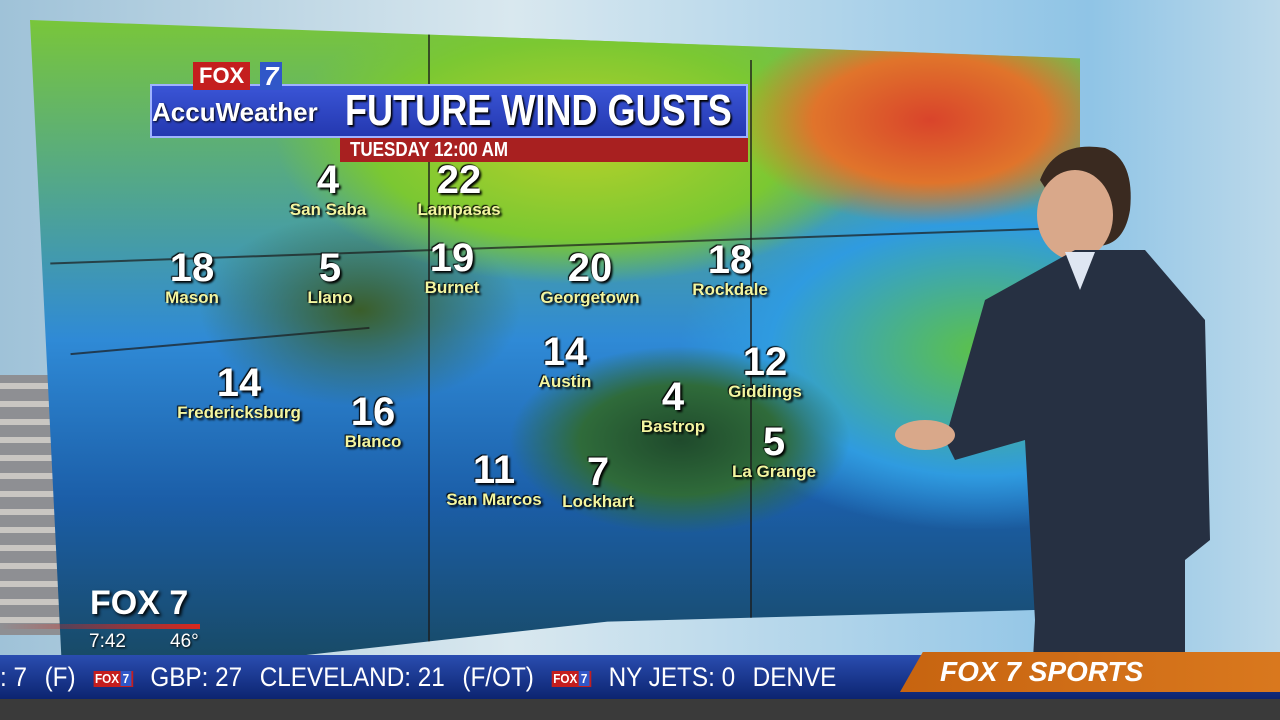 This screenshot has width=1280, height=720. I want to click on city-lampasas: 22 Lampasas, so click(458, 190).